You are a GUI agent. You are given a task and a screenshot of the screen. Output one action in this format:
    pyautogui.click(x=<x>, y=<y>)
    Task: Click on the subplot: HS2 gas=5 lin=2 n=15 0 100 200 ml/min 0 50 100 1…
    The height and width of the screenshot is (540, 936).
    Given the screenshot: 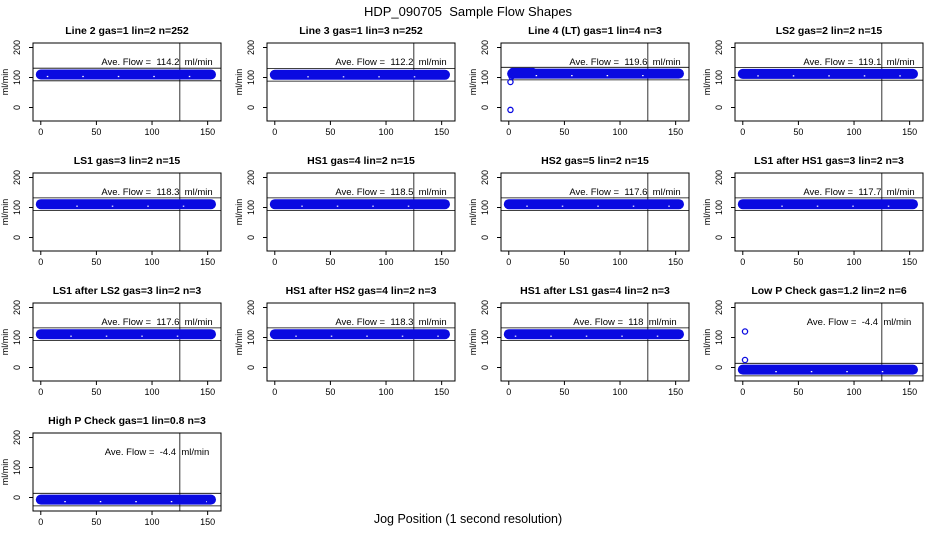 What is the action you would take?
    pyautogui.click(x=585, y=213)
    